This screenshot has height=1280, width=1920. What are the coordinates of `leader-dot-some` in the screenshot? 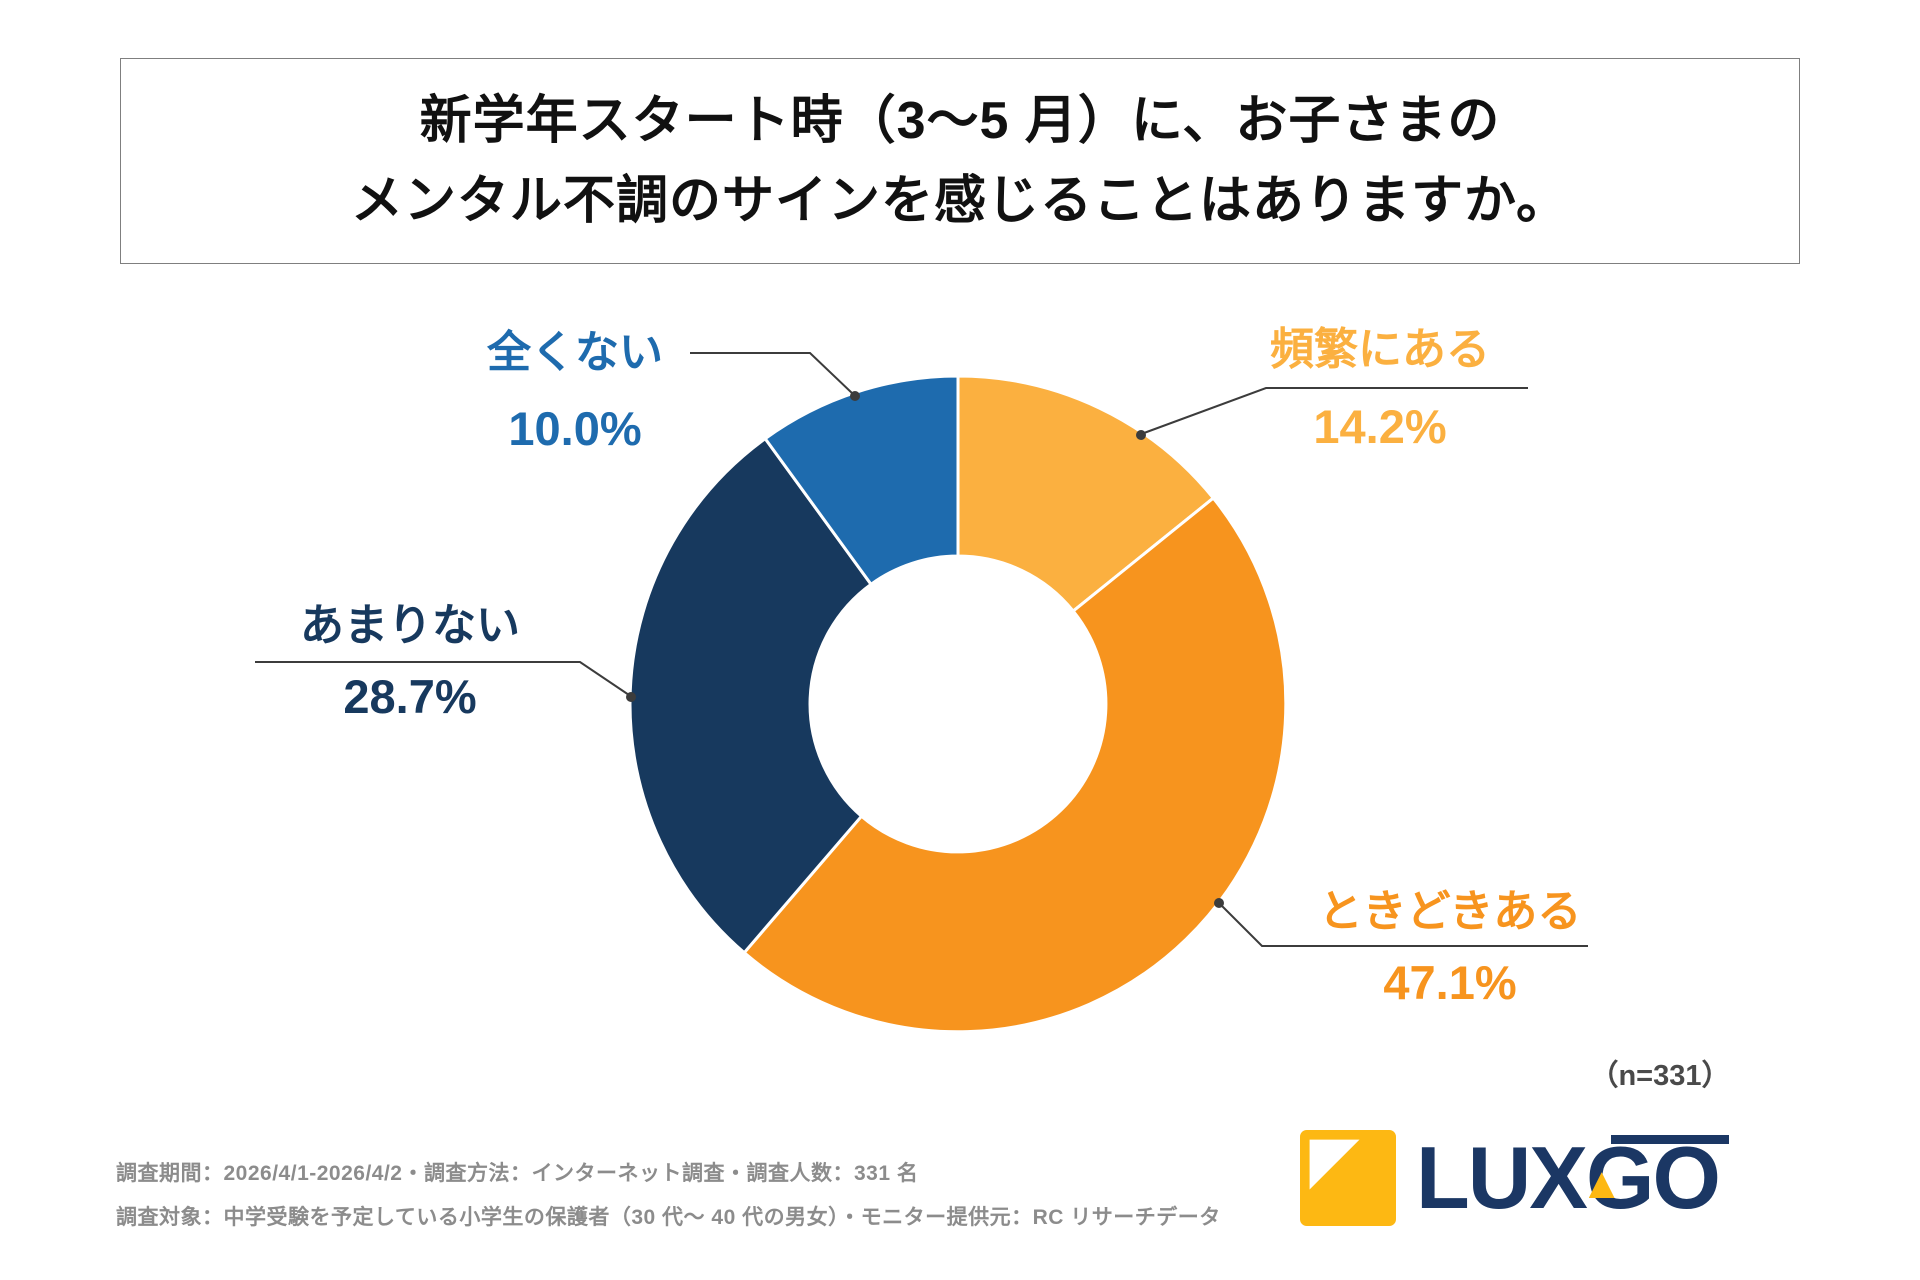 It's located at (1219, 903).